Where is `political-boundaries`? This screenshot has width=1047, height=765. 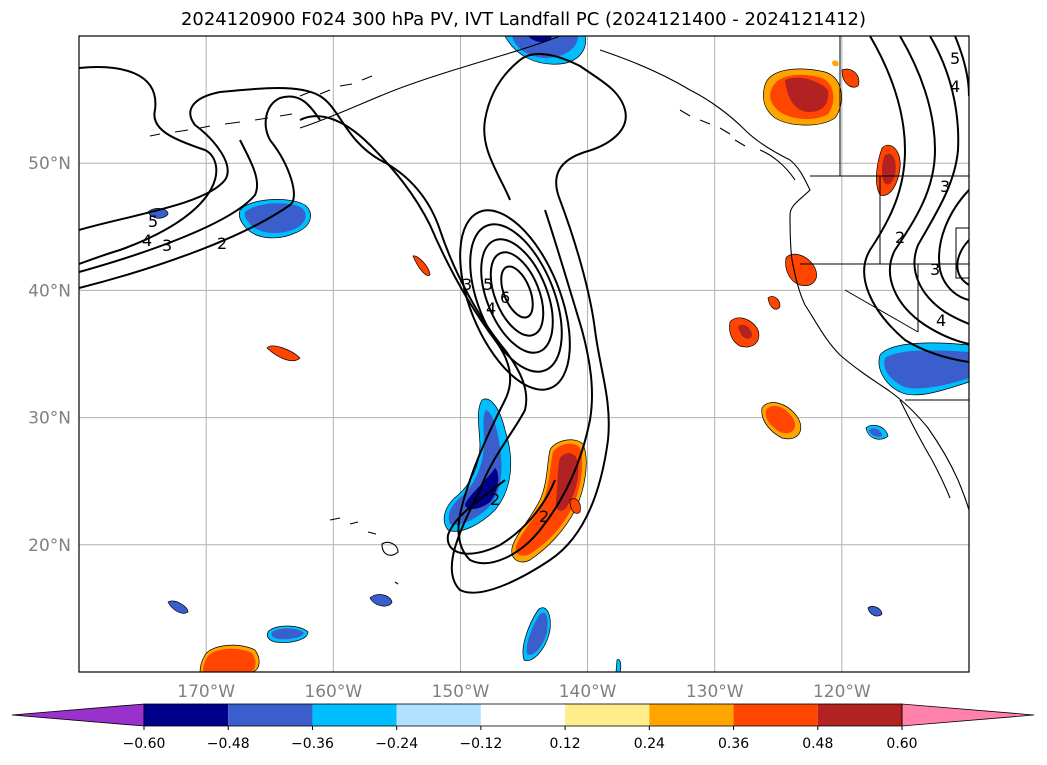 political-boundaries is located at coordinates (884, 218).